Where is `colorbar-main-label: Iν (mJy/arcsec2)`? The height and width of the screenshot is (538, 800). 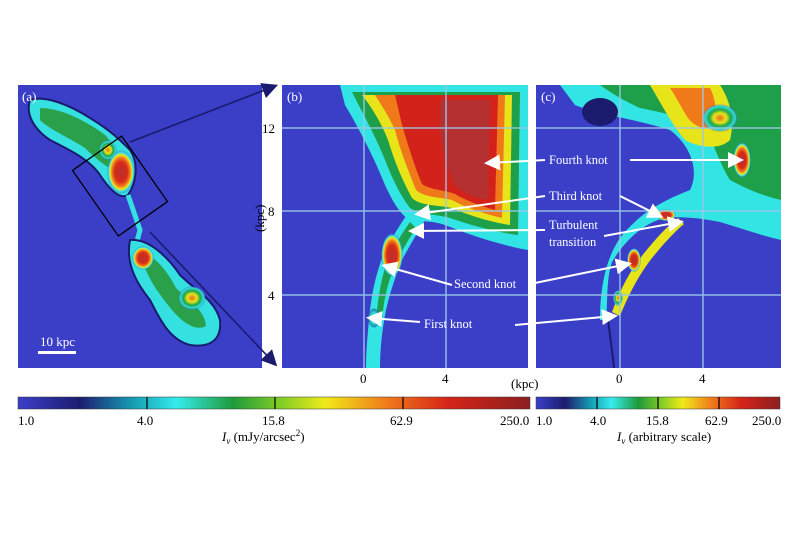 colorbar-main-label: Iν (mJy/arcsec2) is located at coordinates (263, 437).